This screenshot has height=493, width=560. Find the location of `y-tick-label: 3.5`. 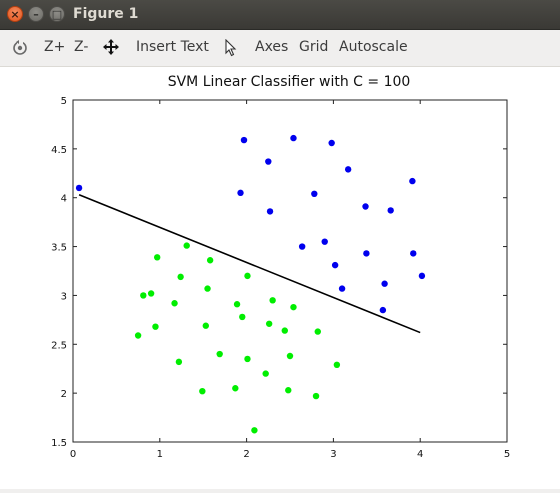

y-tick-label: 3.5 is located at coordinates (59, 248).